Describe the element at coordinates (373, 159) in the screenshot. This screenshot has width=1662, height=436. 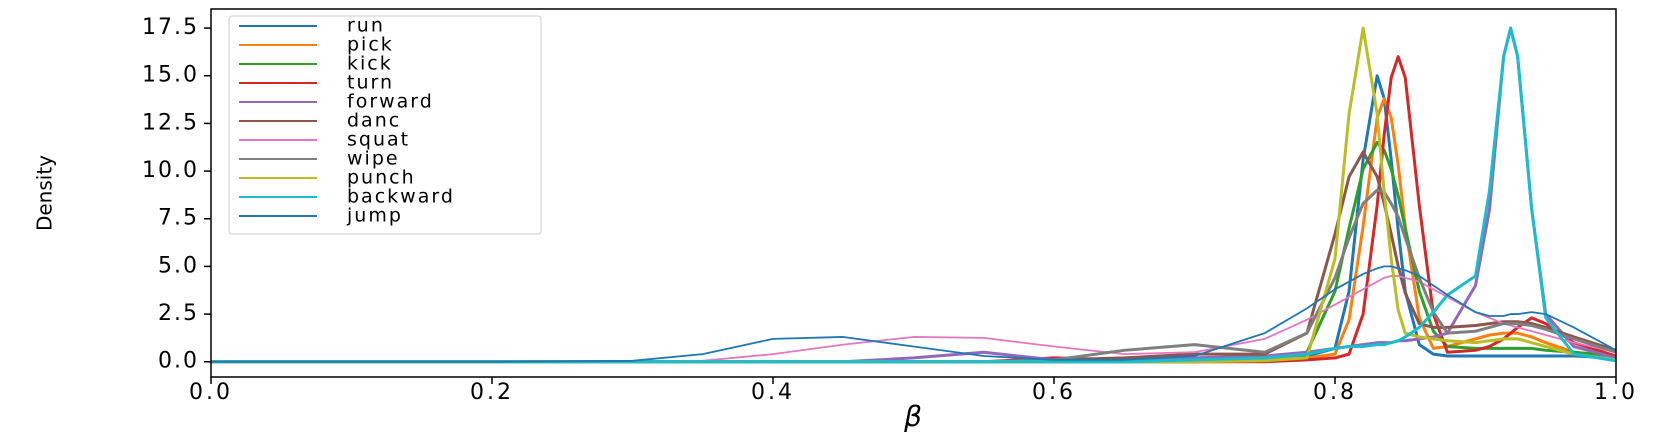
I see `legend-label: wipe` at that location.